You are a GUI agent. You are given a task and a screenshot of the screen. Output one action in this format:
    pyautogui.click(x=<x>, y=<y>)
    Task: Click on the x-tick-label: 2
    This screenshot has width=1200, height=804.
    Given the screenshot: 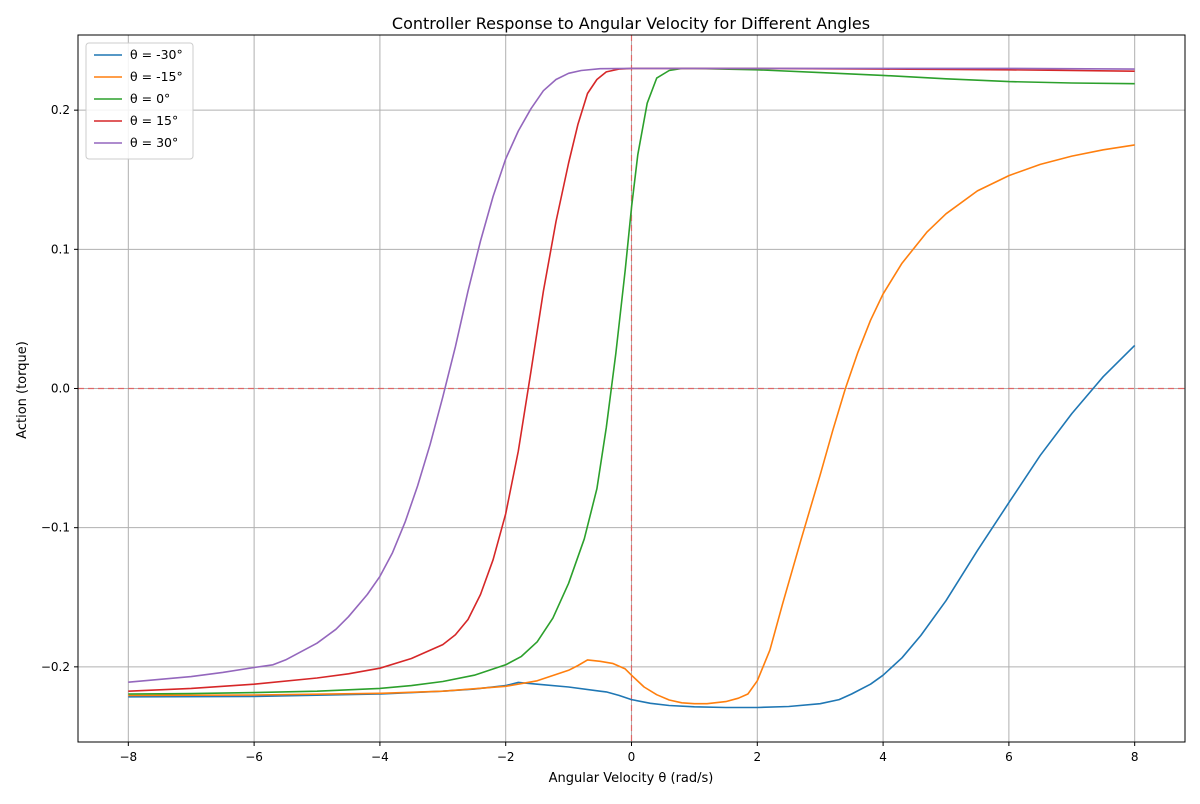 What is the action you would take?
    pyautogui.click(x=757, y=757)
    